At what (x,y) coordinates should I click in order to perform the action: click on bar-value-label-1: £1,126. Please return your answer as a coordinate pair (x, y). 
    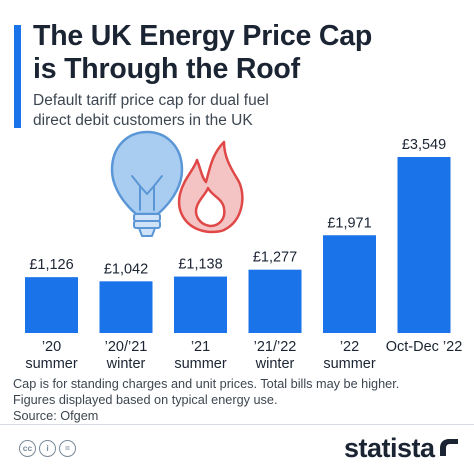
    Looking at the image, I should click on (51, 265).